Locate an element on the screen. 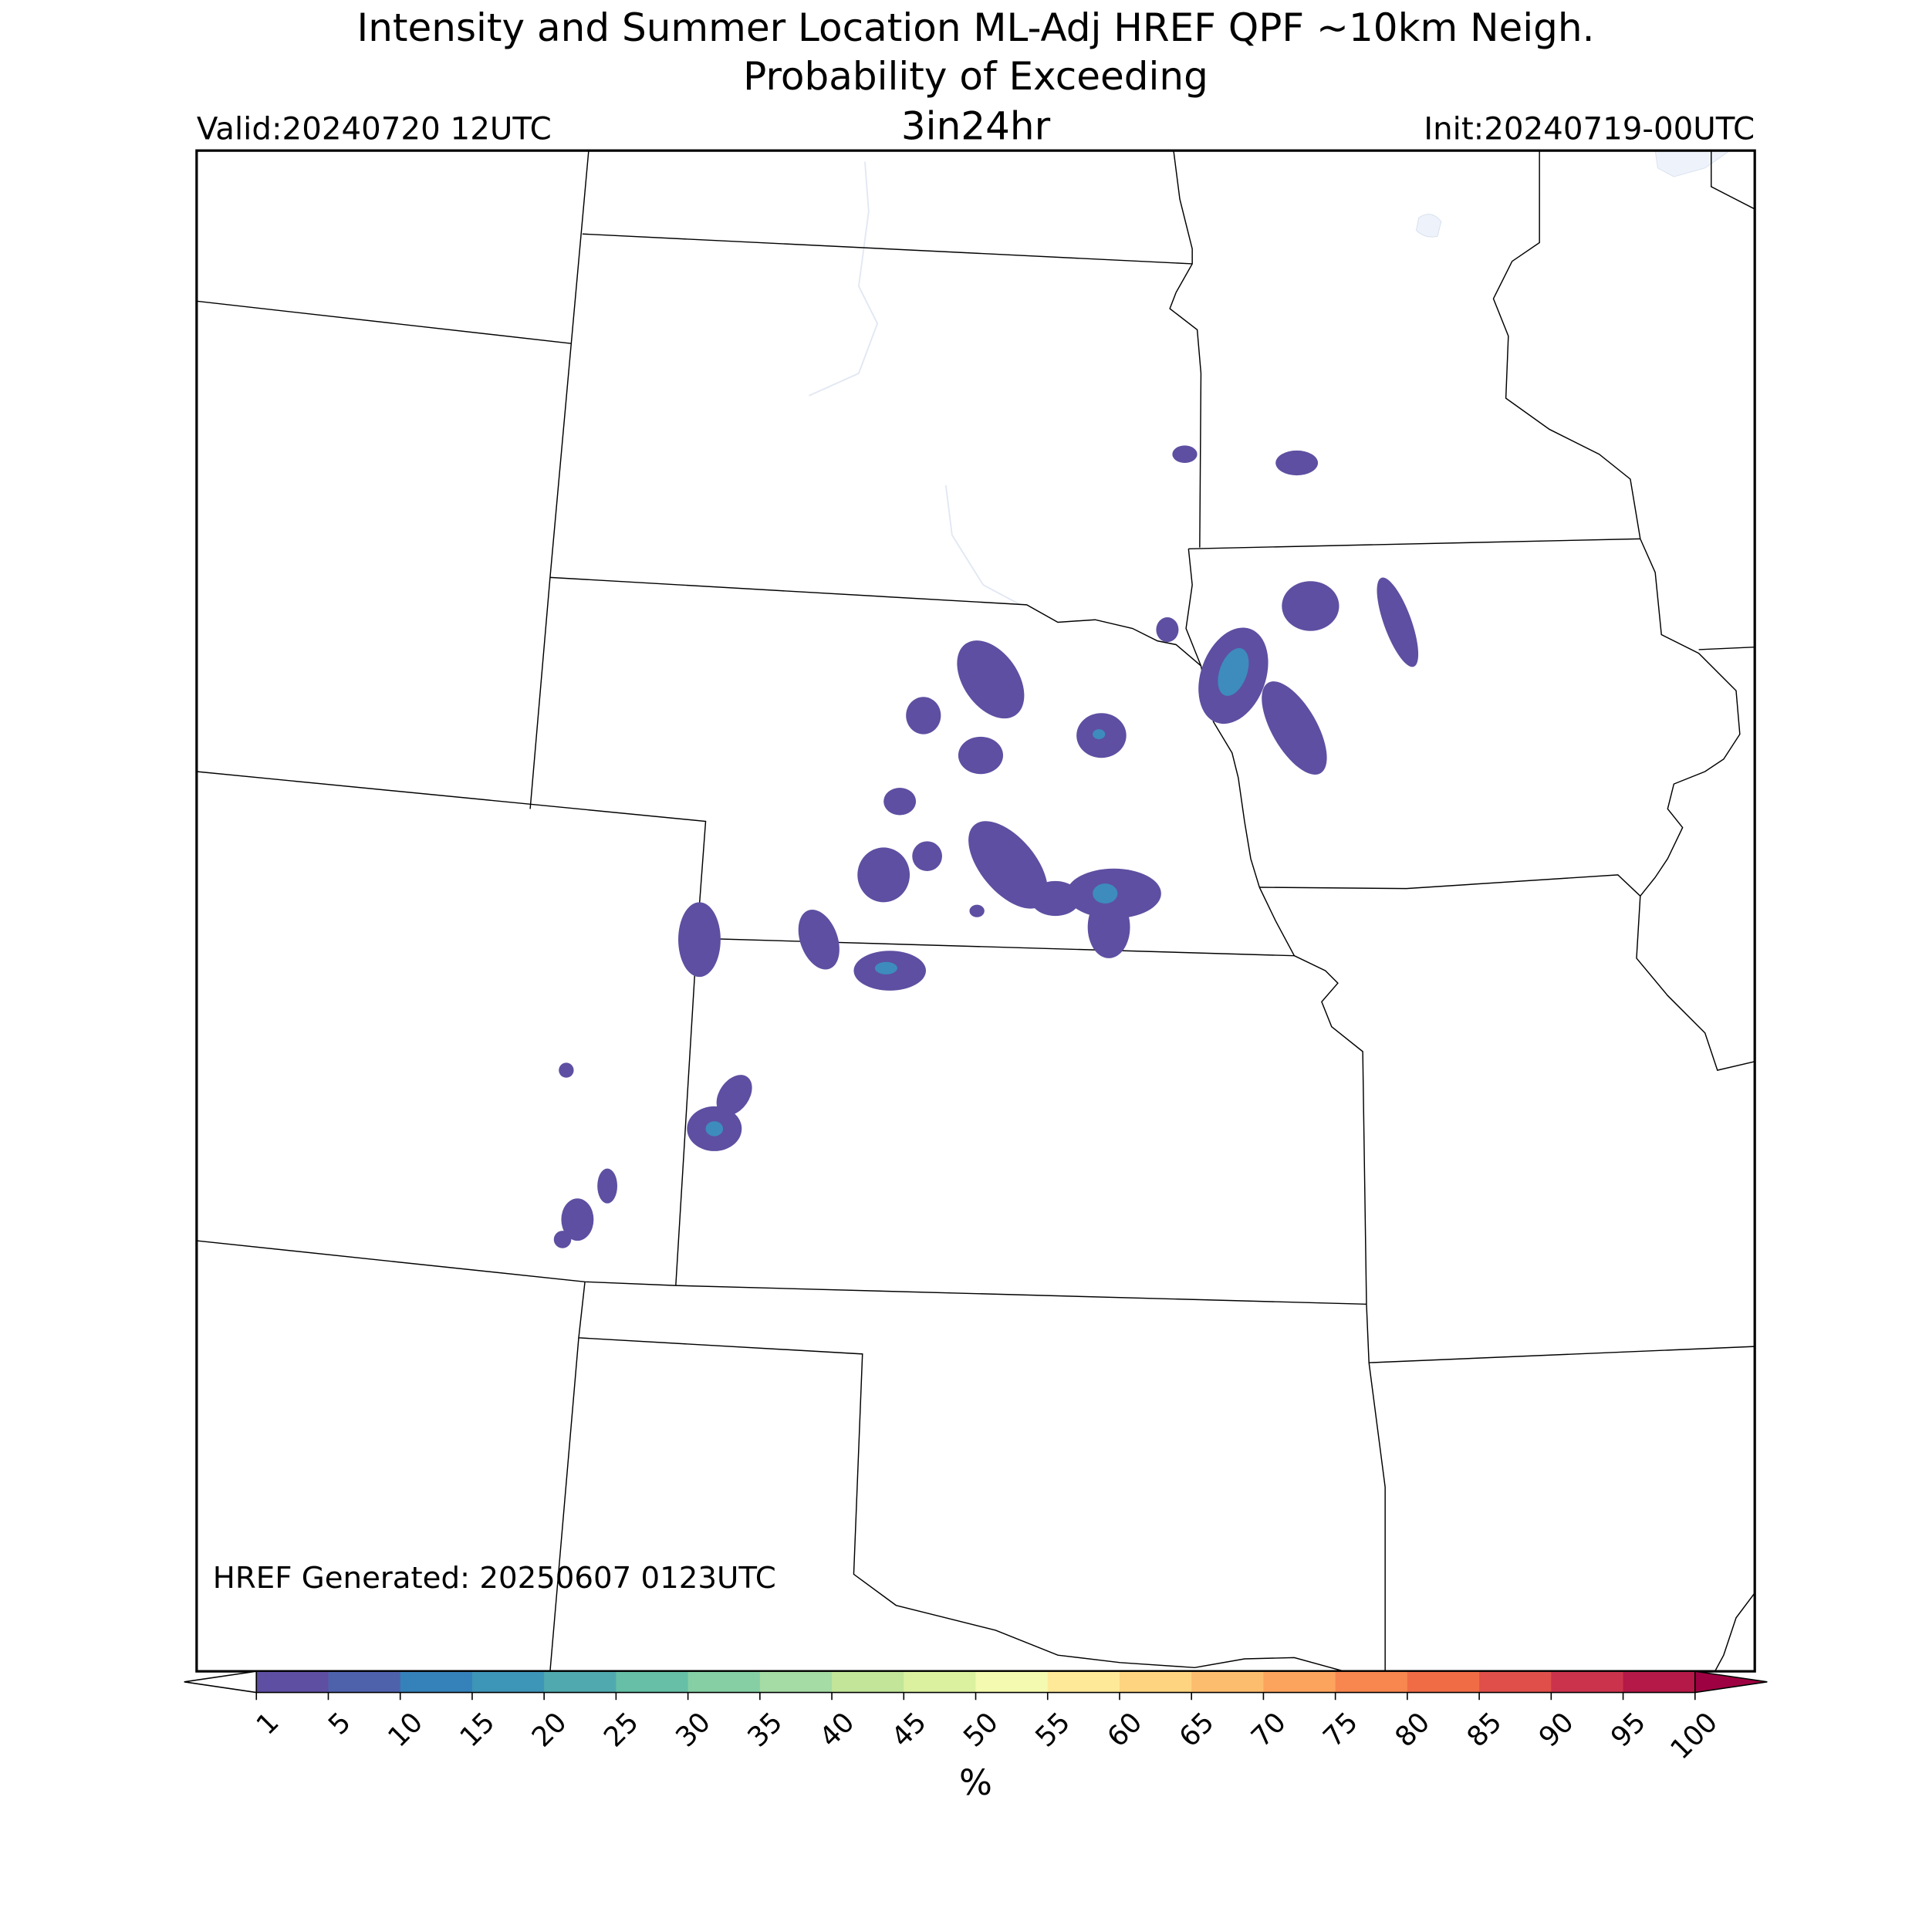 The image size is (1929, 1932). colorbar-tick-label: 50 is located at coordinates (981, 1730).